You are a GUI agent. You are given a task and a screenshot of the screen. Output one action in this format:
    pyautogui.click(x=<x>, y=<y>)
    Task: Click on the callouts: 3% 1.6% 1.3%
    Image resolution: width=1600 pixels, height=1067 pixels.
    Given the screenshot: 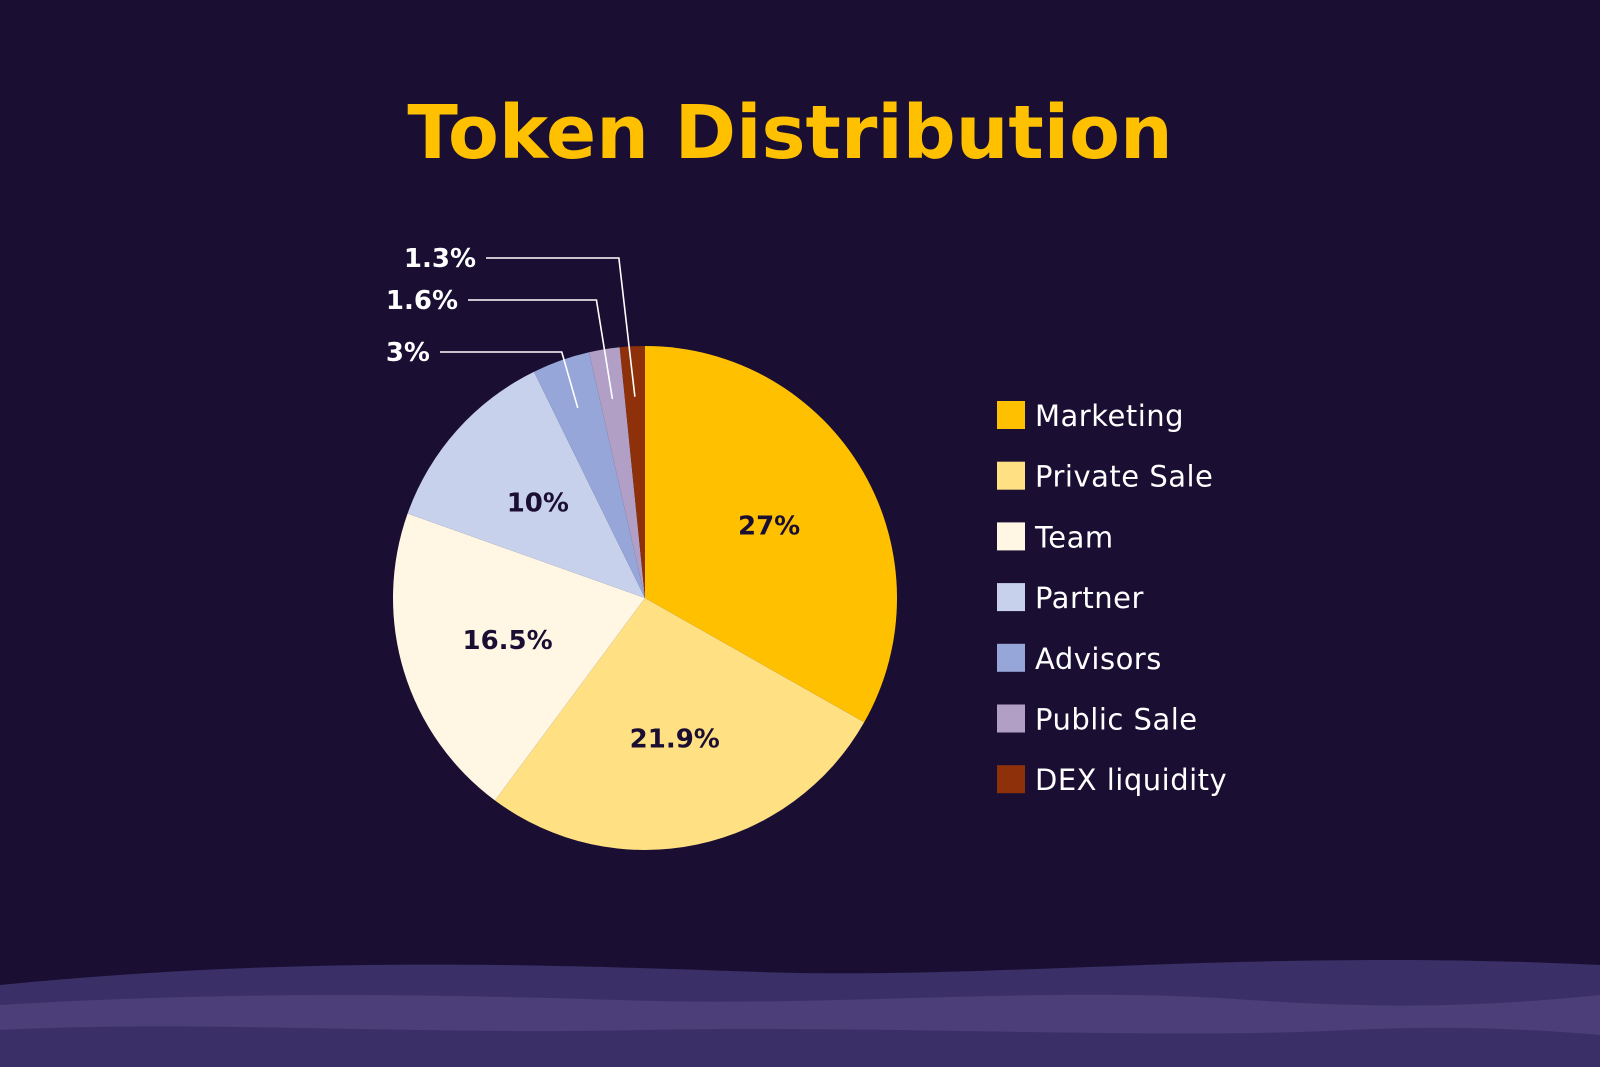 What is the action you would take?
    pyautogui.click(x=511, y=326)
    